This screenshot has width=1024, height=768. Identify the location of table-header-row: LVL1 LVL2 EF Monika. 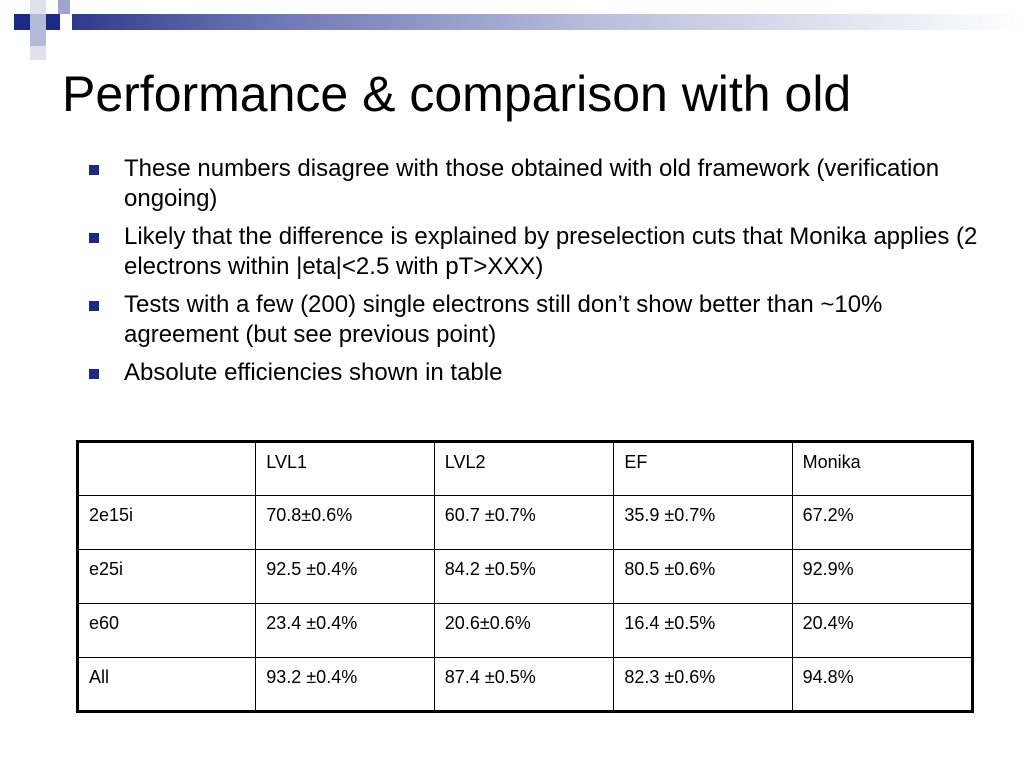
(525, 468).